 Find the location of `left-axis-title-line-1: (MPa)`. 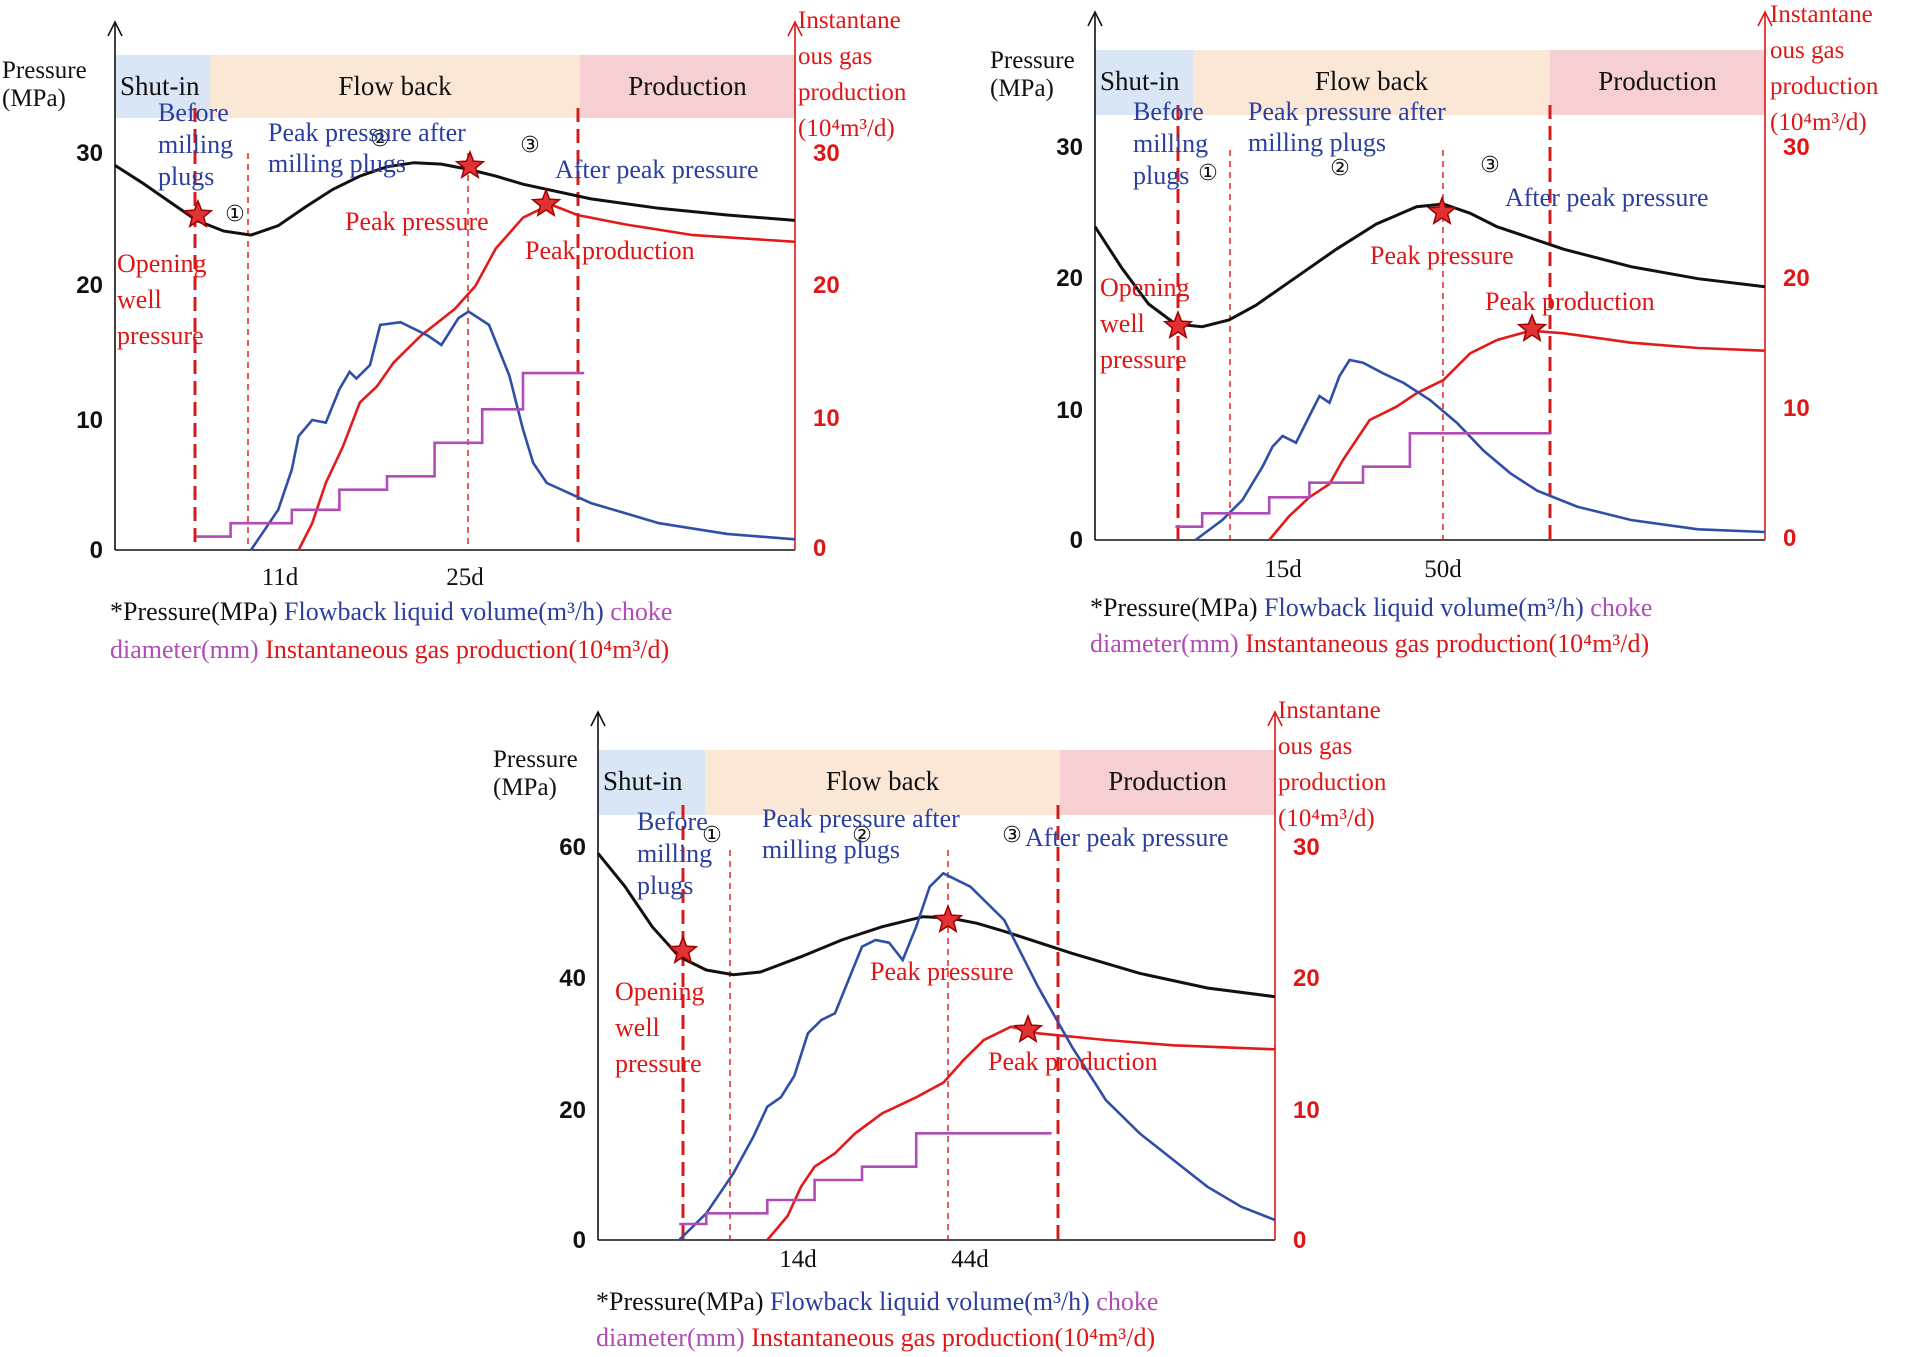

left-axis-title-line-1: (MPa) is located at coordinates (1022, 88).